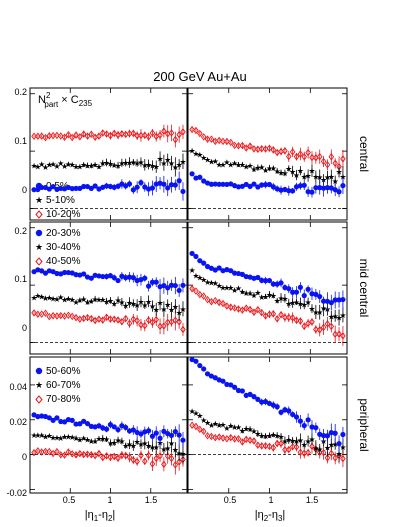 This screenshot has width=407, height=527. I want to click on legend-marker-black: ★, so click(39, 385).